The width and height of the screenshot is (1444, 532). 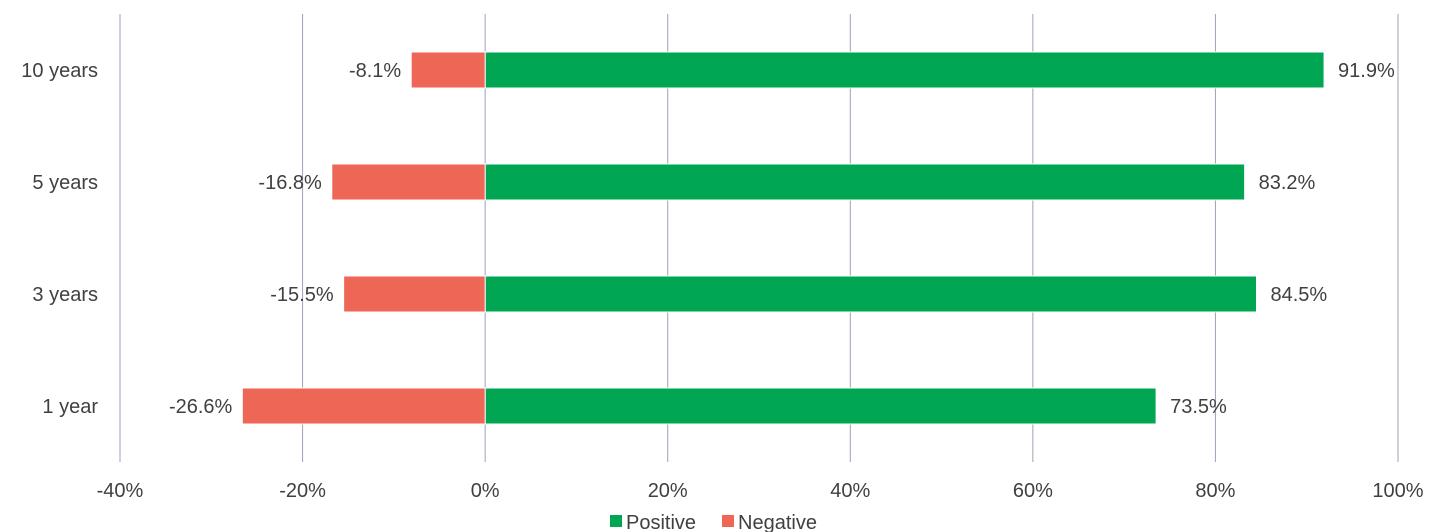 What do you see at coordinates (777, 522) in the screenshot?
I see `legend-label-negative: Negative` at bounding box center [777, 522].